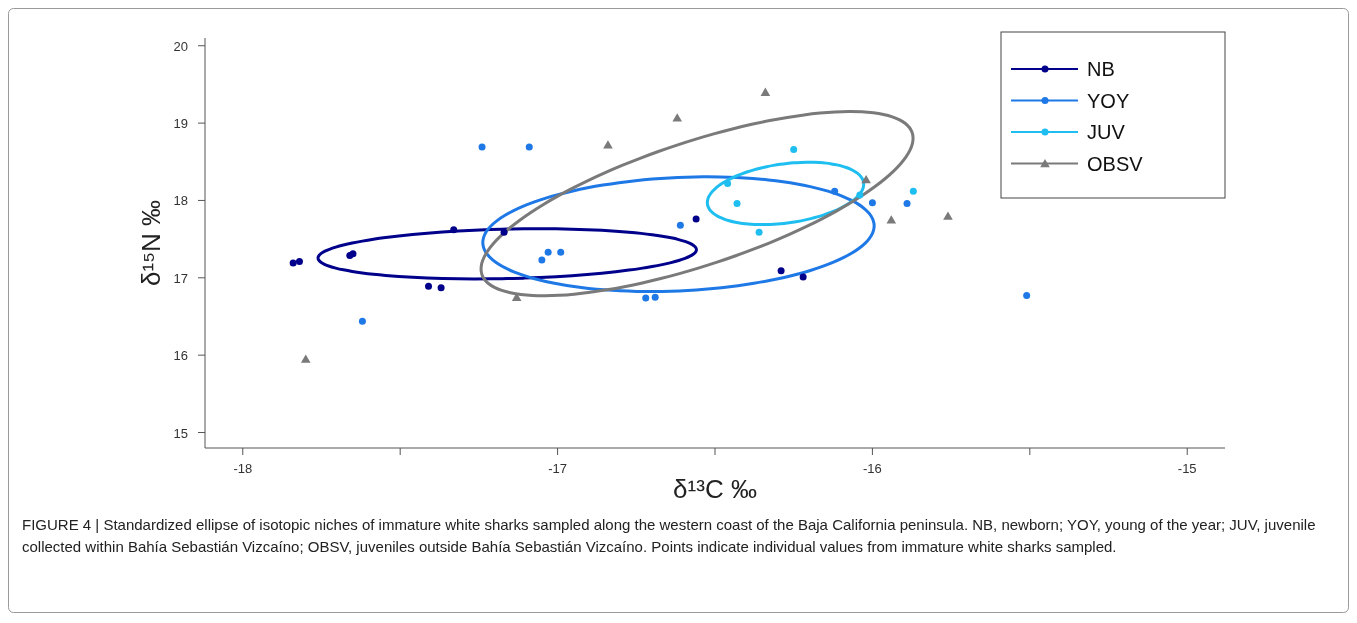  I want to click on legend-label: NB, so click(1101, 69).